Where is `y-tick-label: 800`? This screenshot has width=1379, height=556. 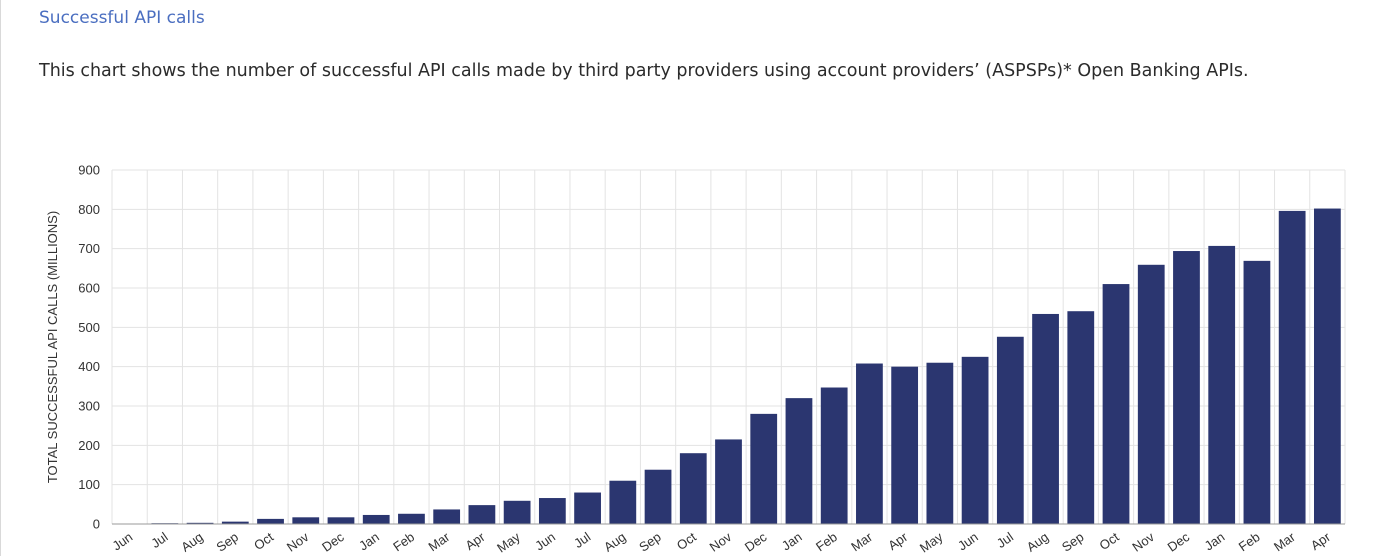 y-tick-label: 800 is located at coordinates (89, 209).